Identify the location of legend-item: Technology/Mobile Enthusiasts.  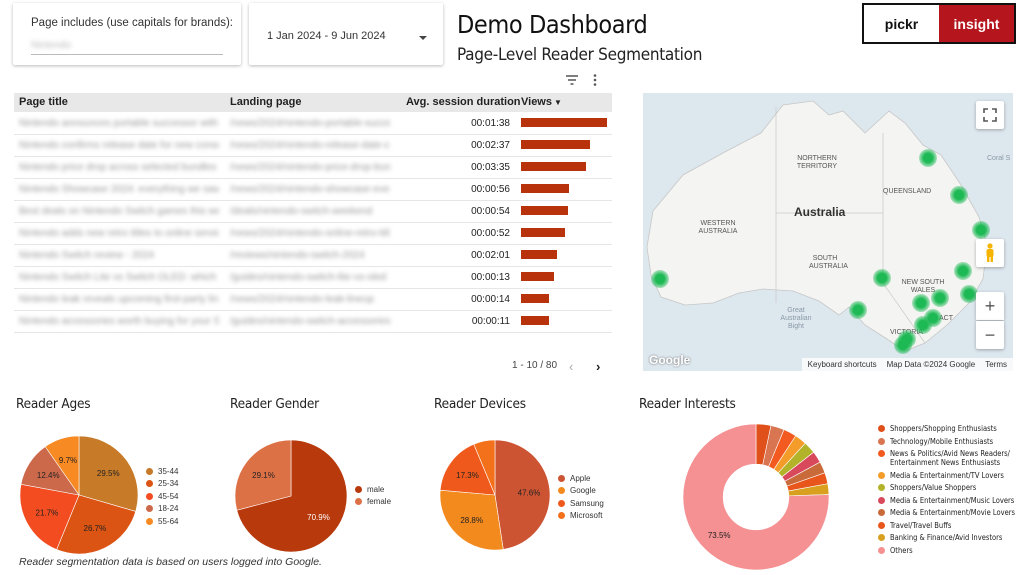
(951, 441).